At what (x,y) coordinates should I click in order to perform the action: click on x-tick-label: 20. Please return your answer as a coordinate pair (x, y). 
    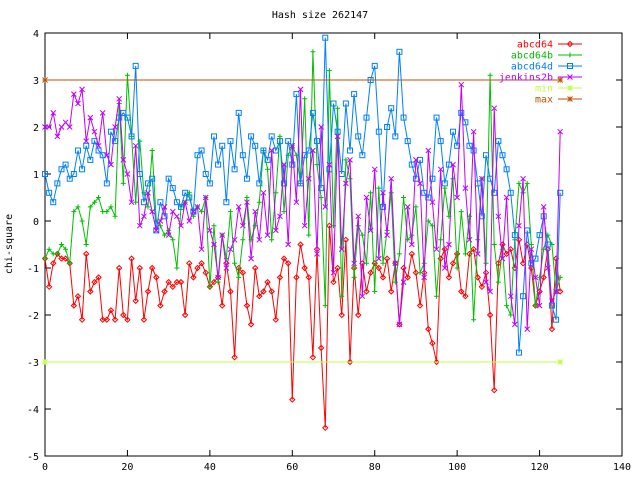
    Looking at the image, I should click on (127, 467).